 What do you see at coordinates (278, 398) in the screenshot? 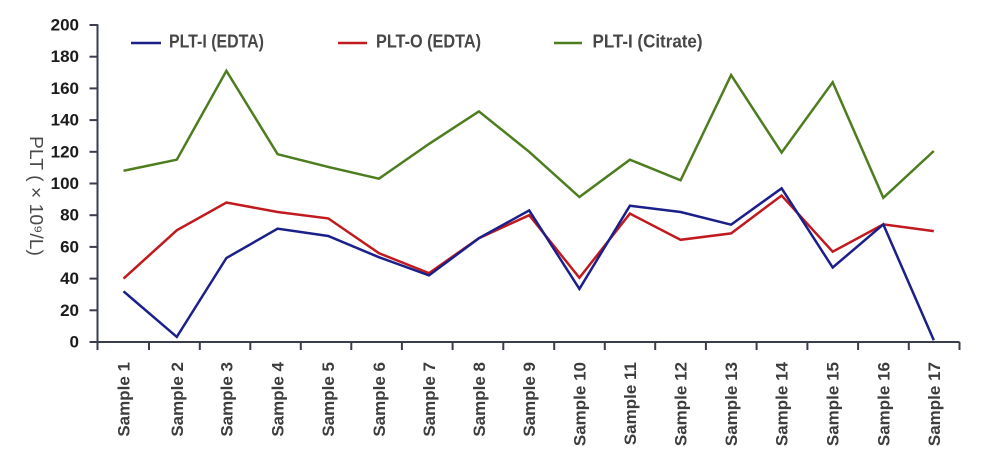
I see `svg-text: Sample 4` at bounding box center [278, 398].